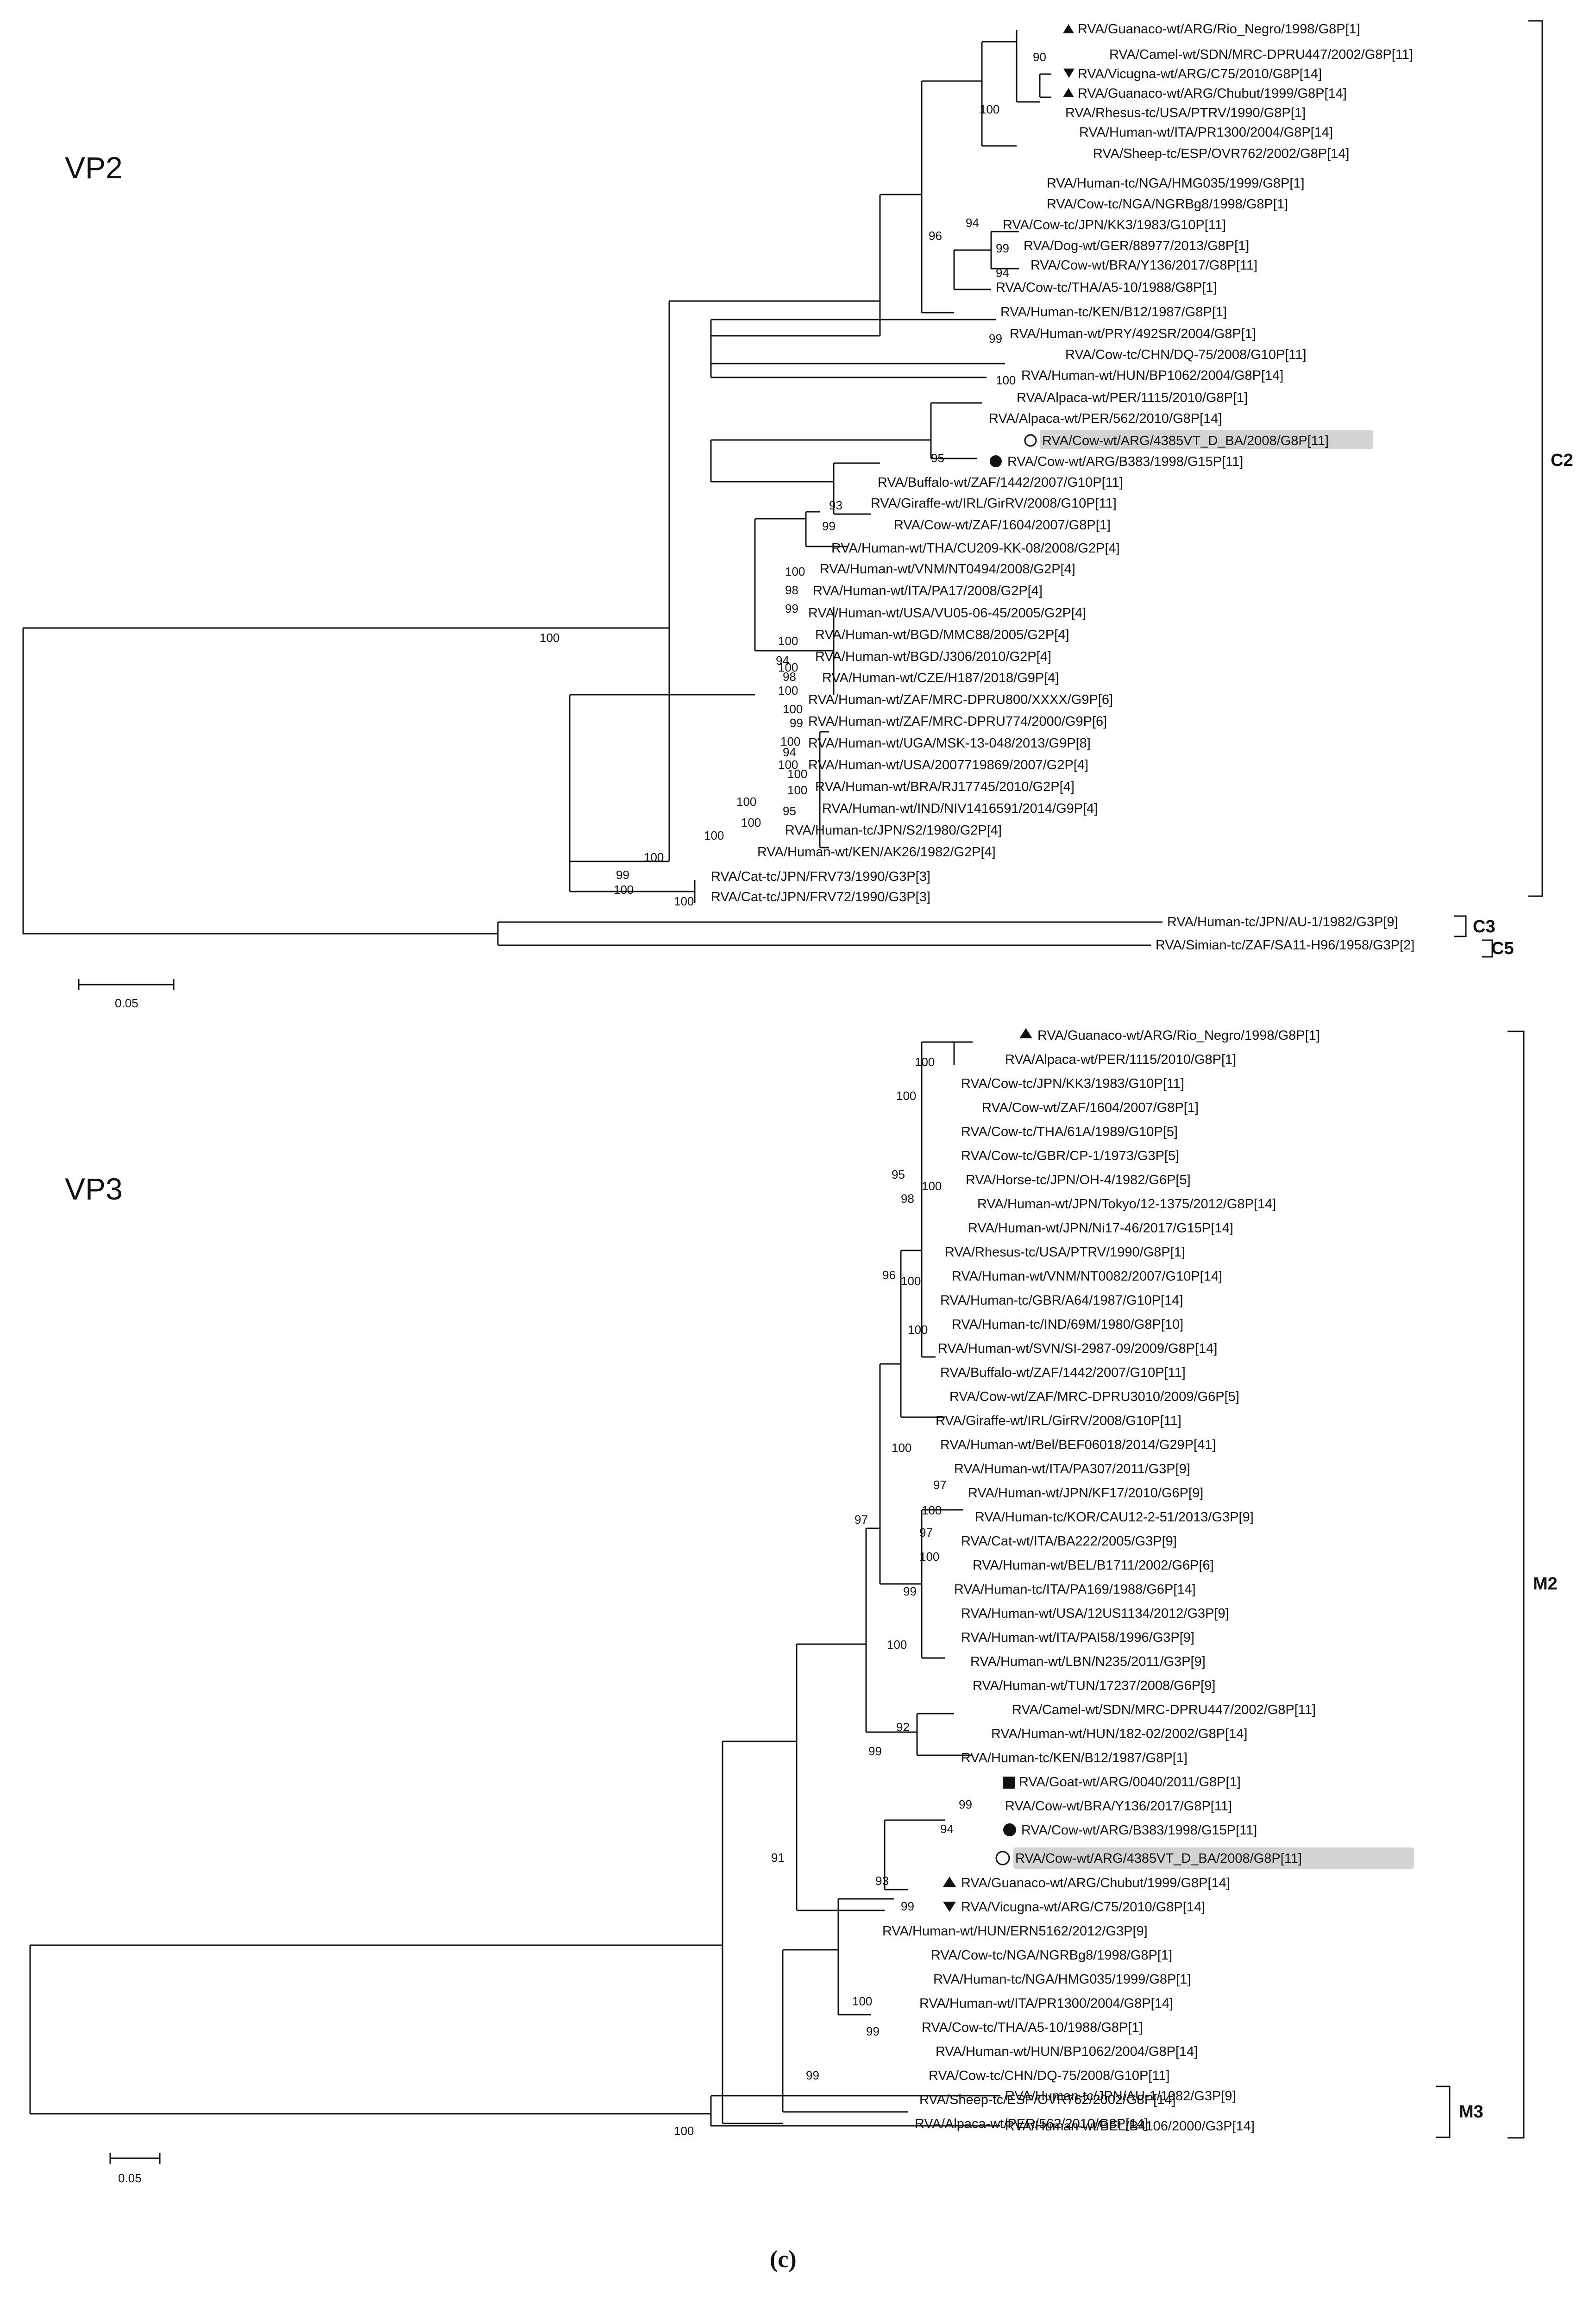  Describe the element at coordinates (1063, 1372) in the screenshot. I see `vp3-tip-label: RVA/Buffalo-wt/ZAF/1442/2007/G10P[11]` at that location.